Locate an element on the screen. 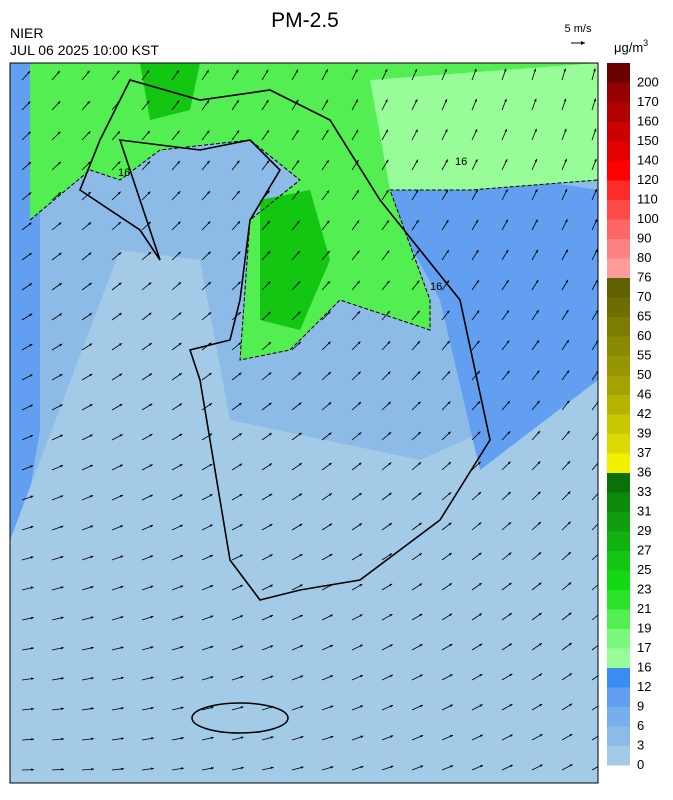 Image resolution: width=673 pixels, height=800 pixels. unit-base: μg/m is located at coordinates (628, 47).